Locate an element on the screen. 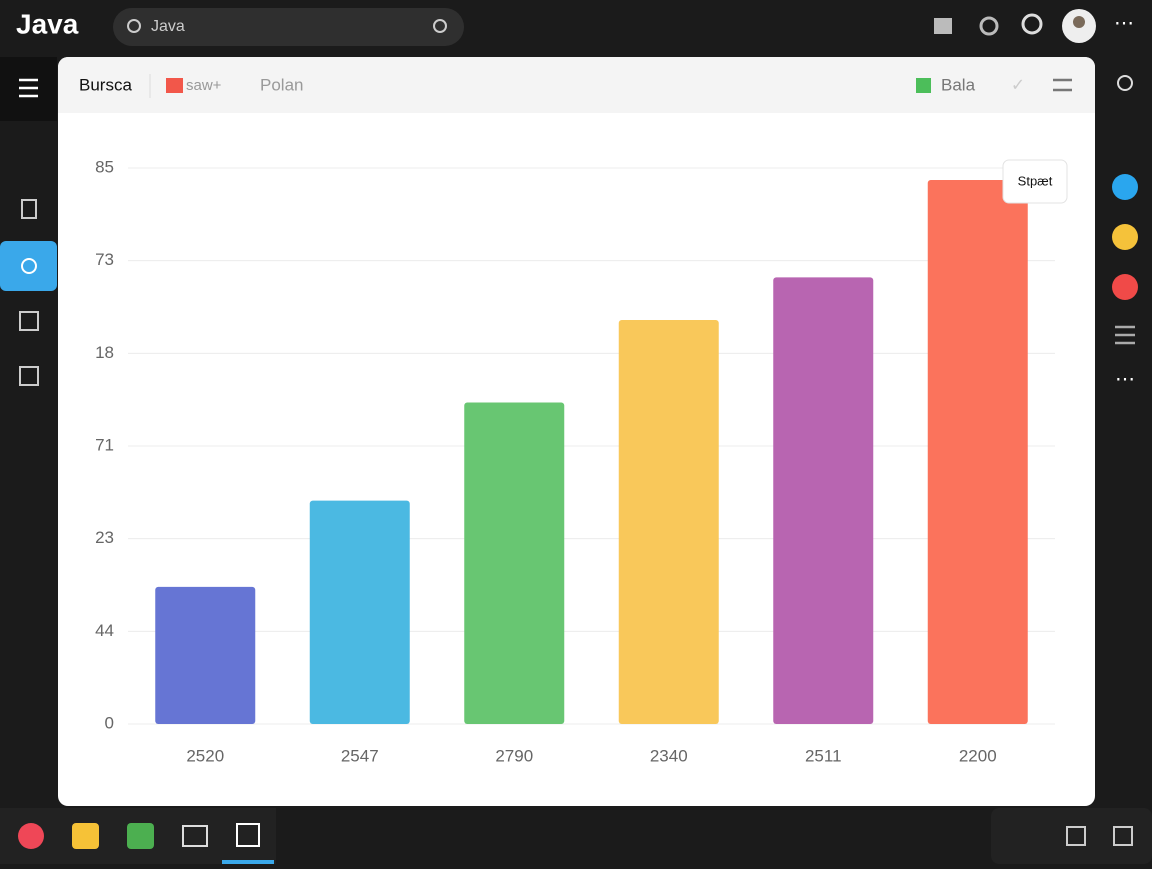 The width and height of the screenshot is (1152, 869). active-app is located at coordinates (248, 862).